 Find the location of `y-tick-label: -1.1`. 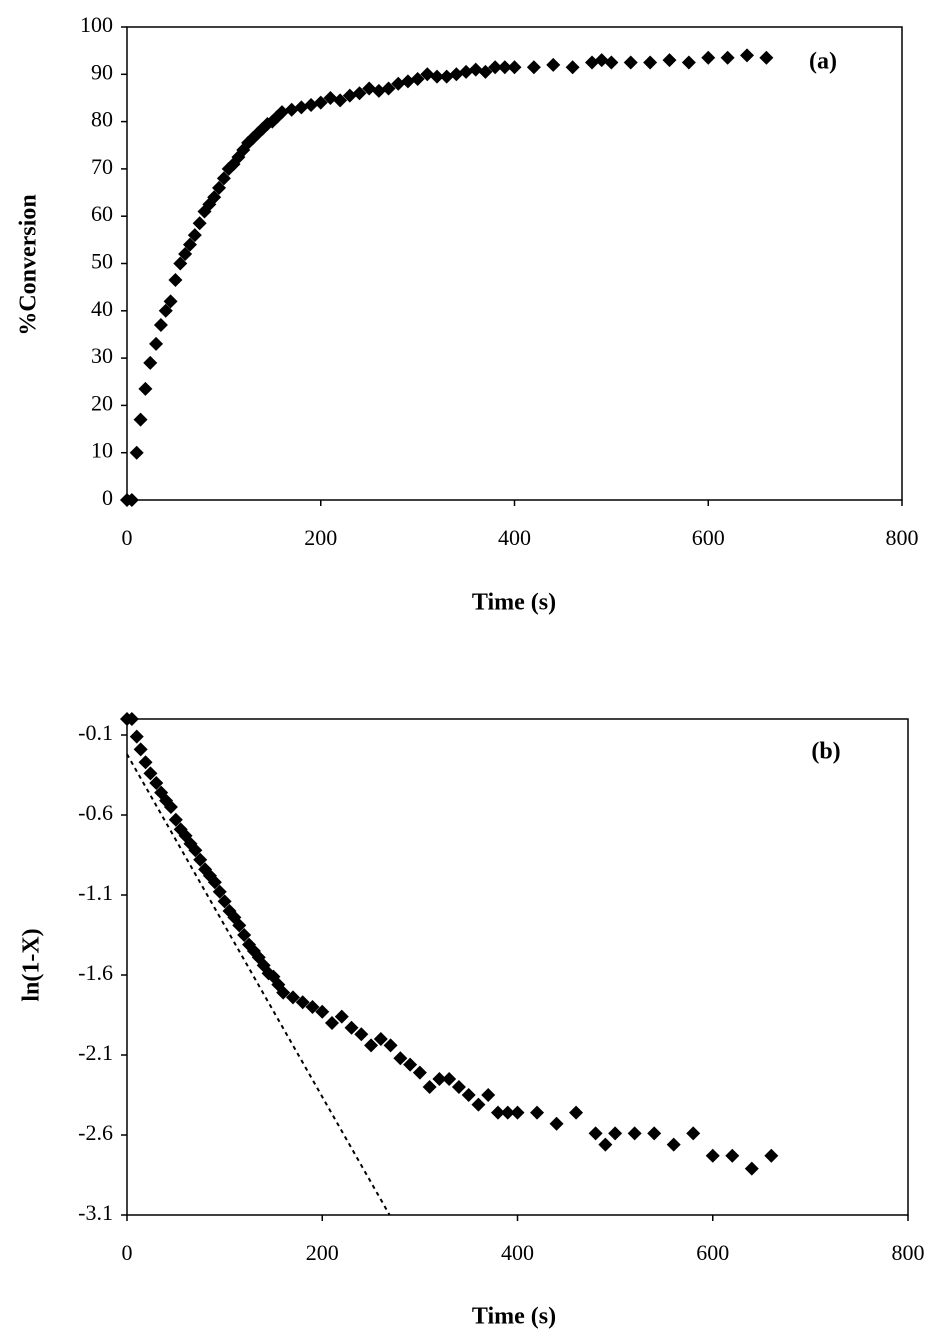

y-tick-label: -1.1 is located at coordinates (95, 892).